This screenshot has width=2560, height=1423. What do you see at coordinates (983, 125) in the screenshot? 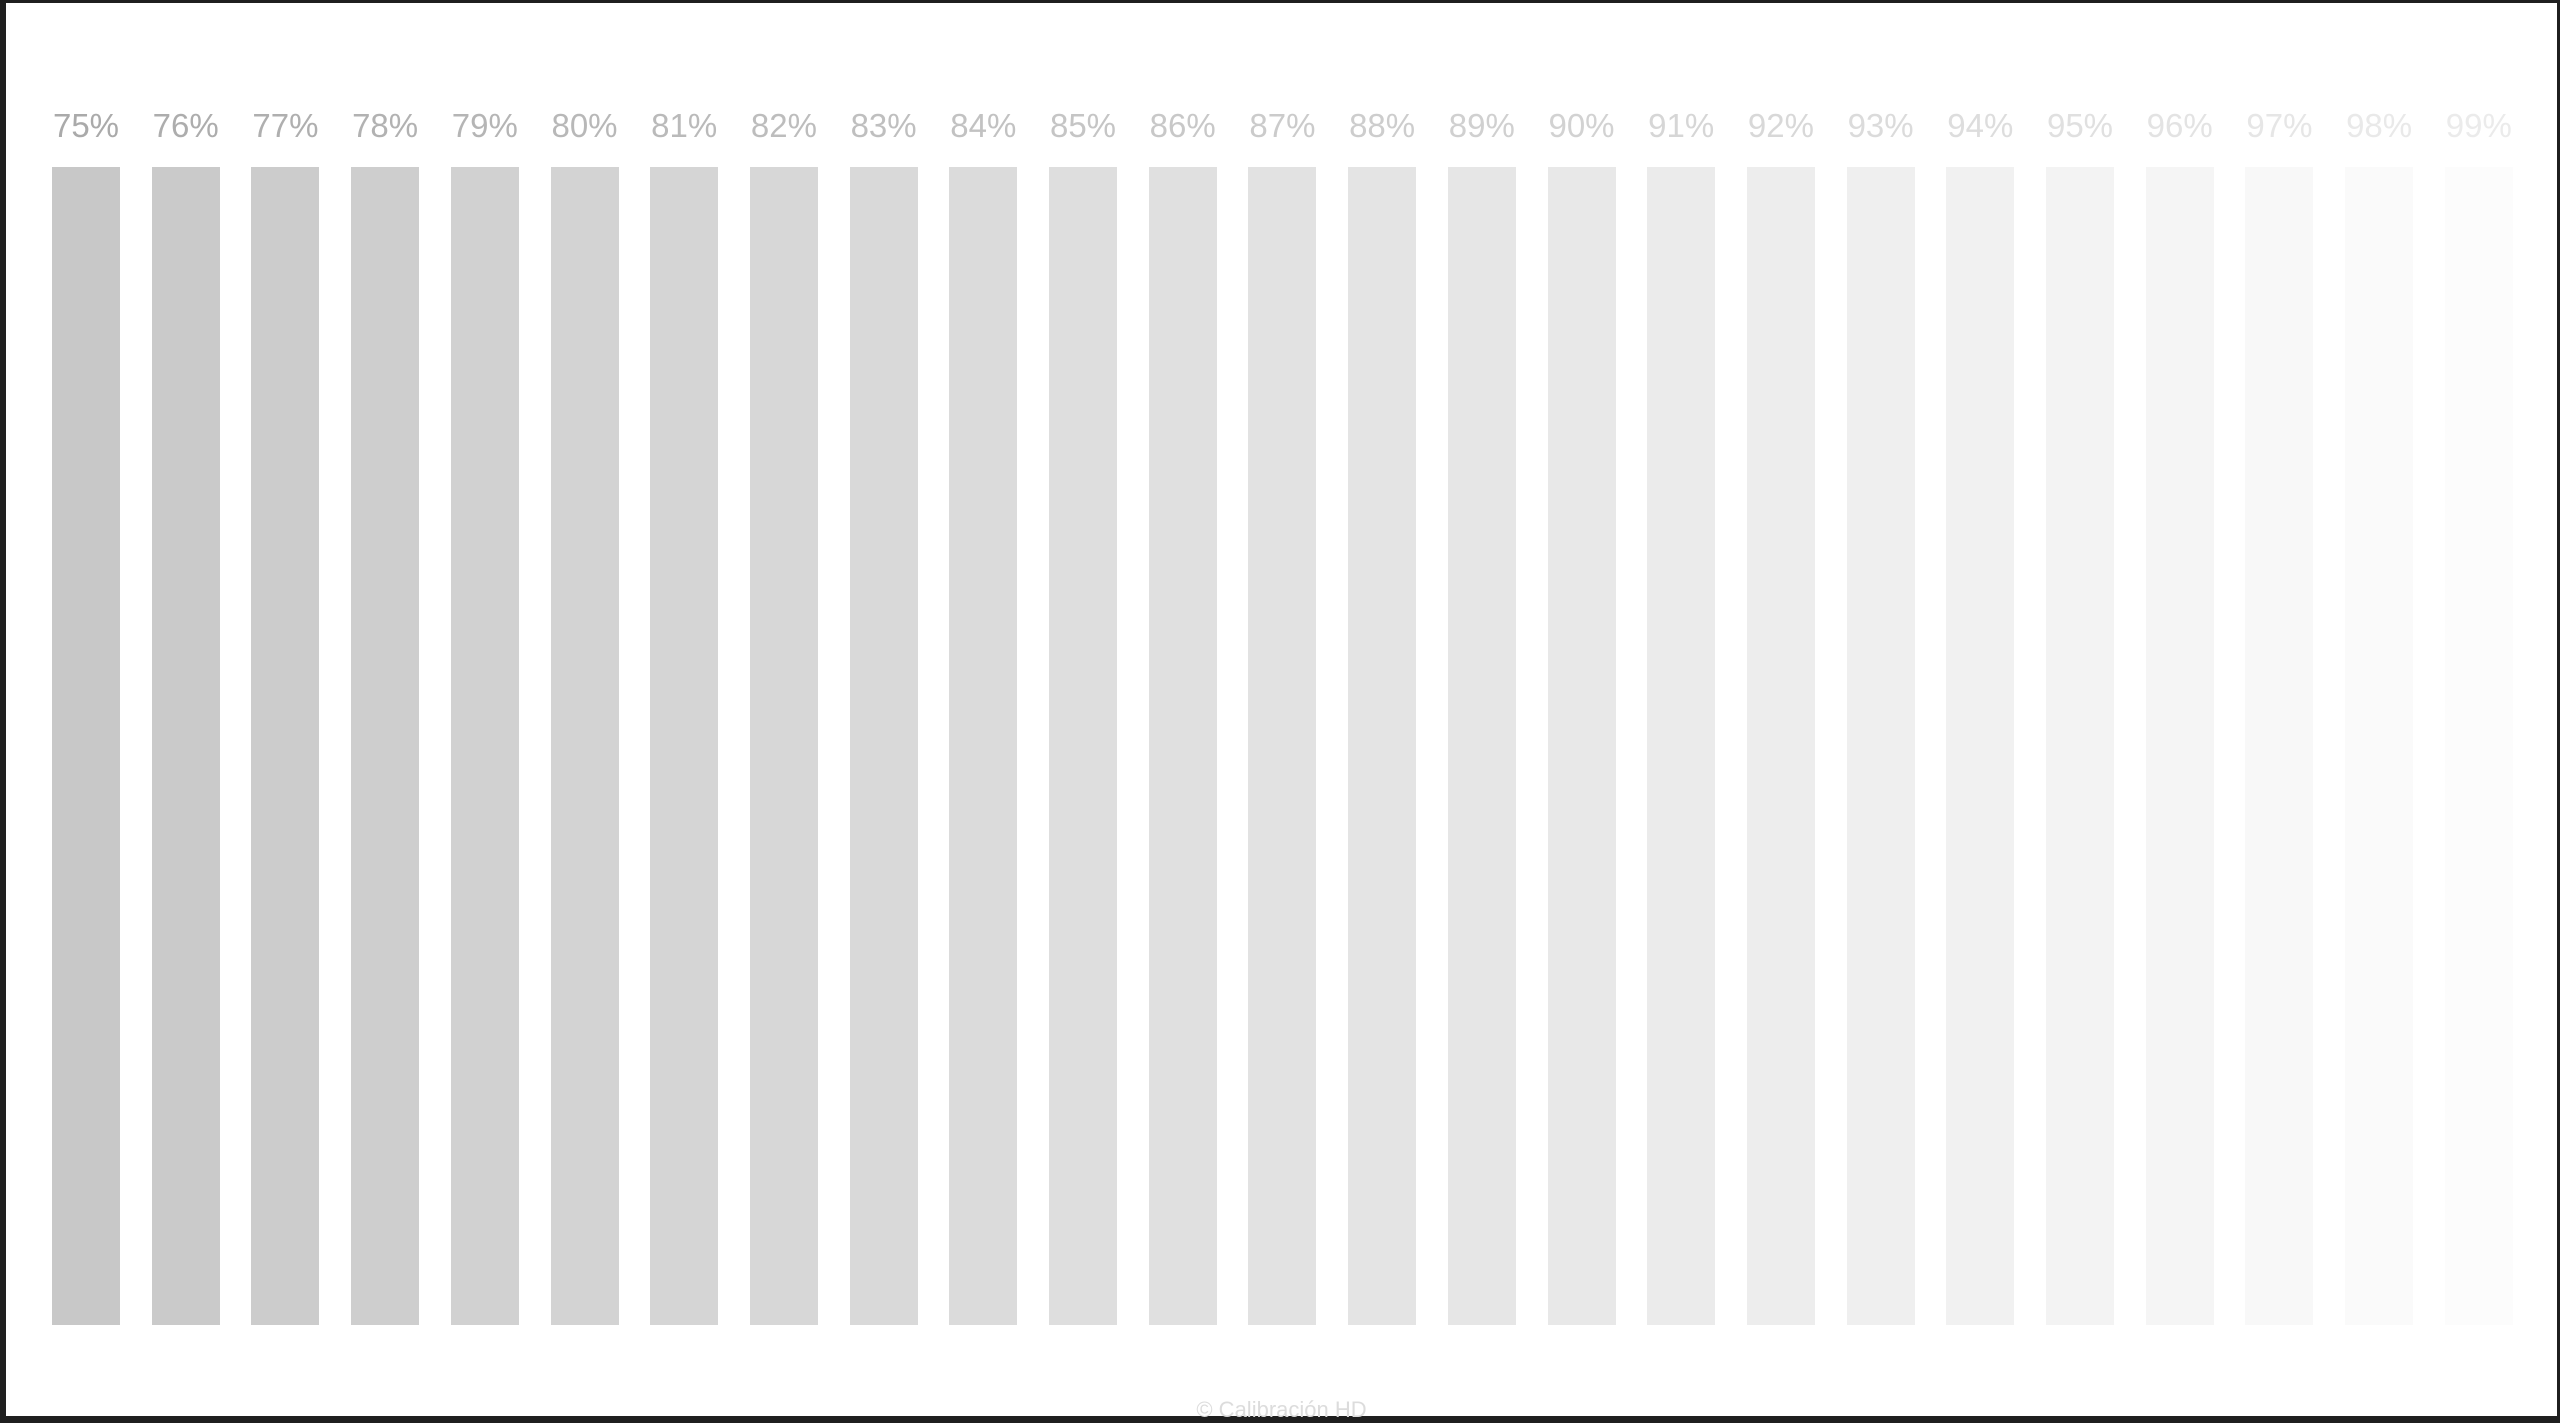
I see `step-label: 84%` at bounding box center [983, 125].